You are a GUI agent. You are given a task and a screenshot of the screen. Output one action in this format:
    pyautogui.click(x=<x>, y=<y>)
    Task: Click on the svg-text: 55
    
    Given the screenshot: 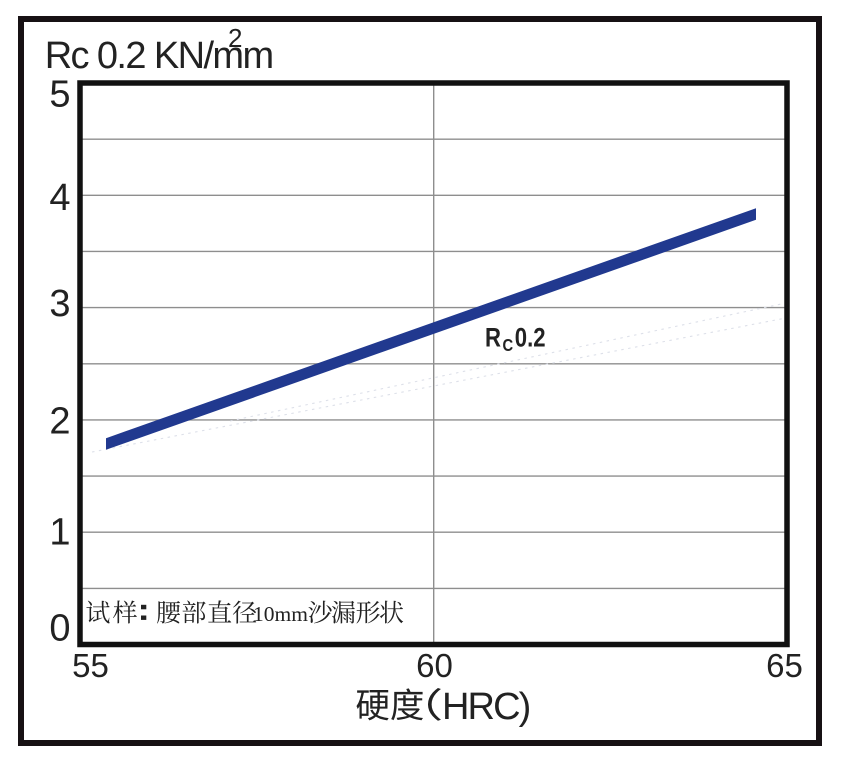 What is the action you would take?
    pyautogui.click(x=90, y=665)
    